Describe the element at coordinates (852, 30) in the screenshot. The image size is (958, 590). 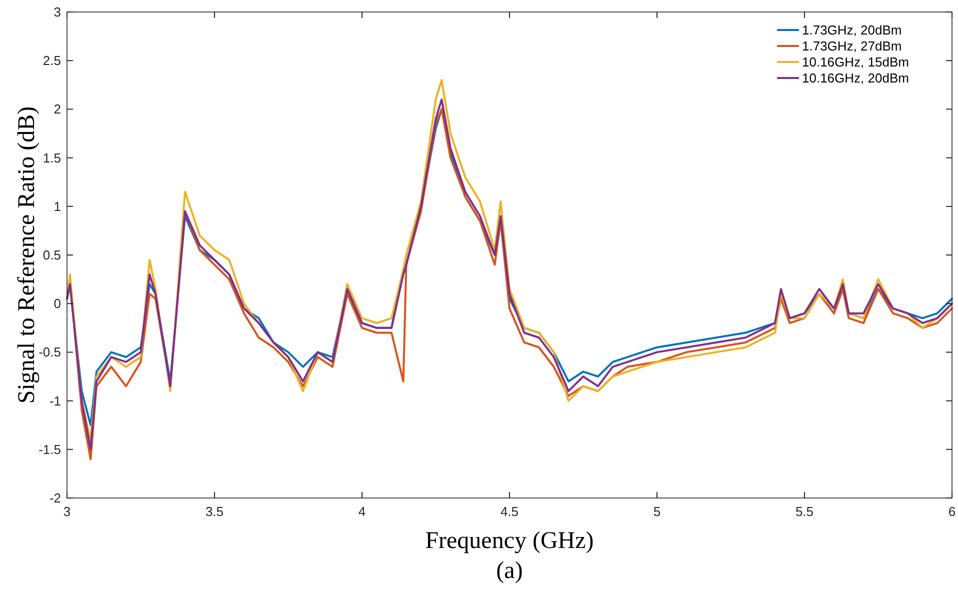
I see `legend-label: 1.73GHz, 20dBm` at that location.